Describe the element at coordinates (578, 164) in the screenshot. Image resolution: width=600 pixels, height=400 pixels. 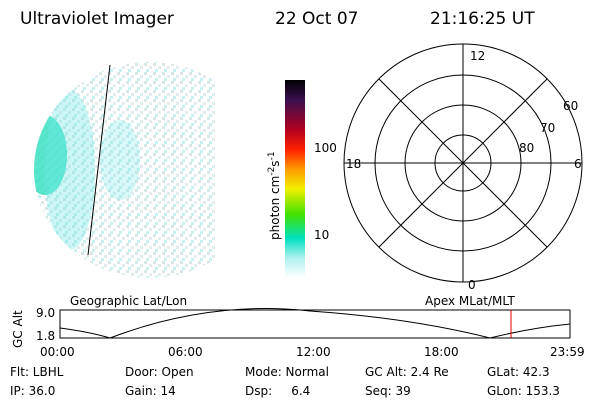
I see `mlt-label: 6` at that location.